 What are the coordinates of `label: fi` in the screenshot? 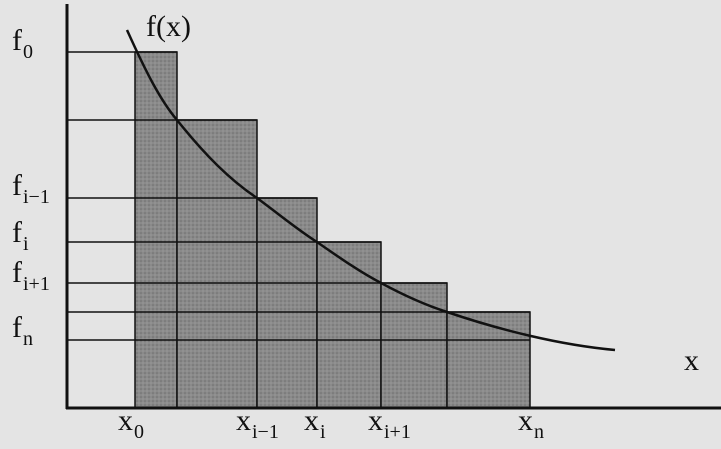 It's located at (20, 235).